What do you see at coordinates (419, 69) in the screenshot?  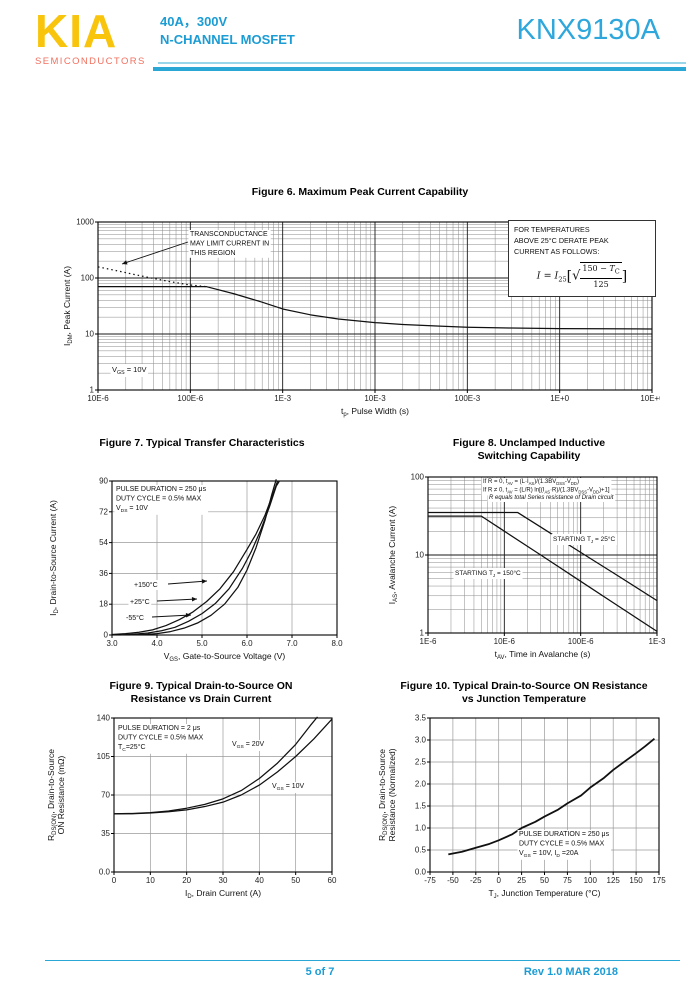 I see `header-rule-thick` at bounding box center [419, 69].